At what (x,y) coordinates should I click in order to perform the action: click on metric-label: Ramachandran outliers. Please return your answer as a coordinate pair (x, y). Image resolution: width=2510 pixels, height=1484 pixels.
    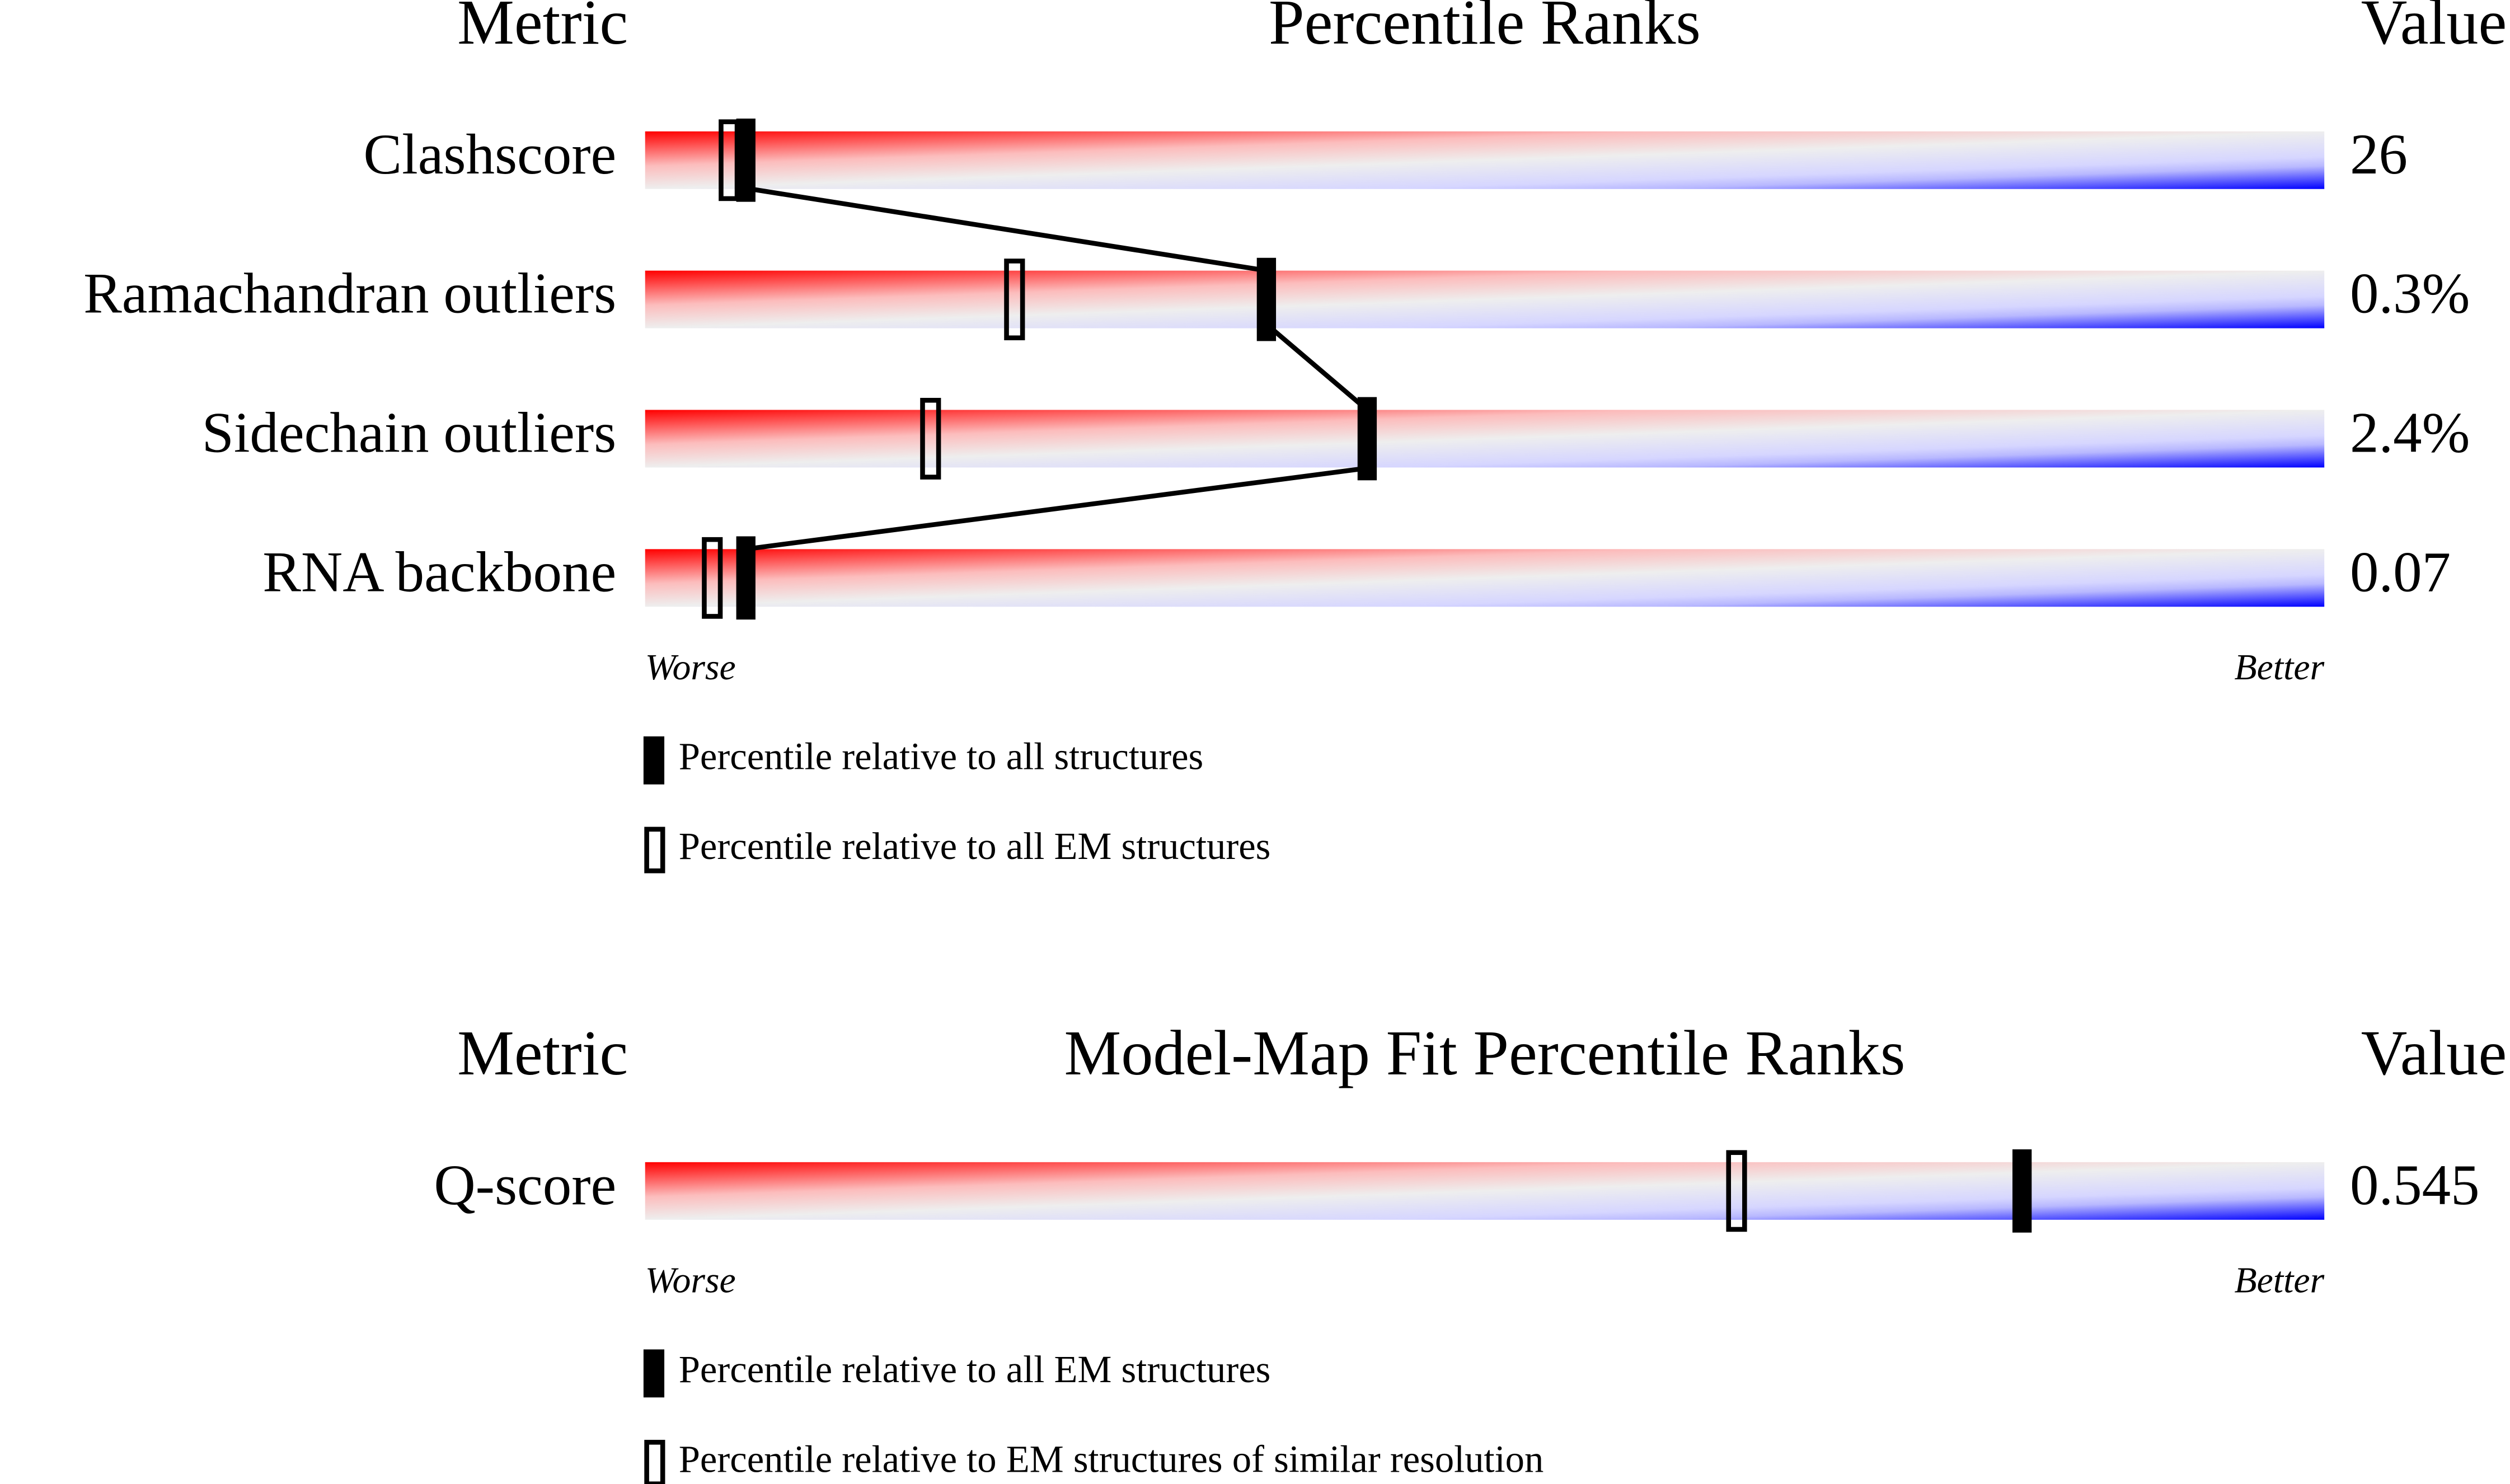
    Looking at the image, I should click on (349, 294).